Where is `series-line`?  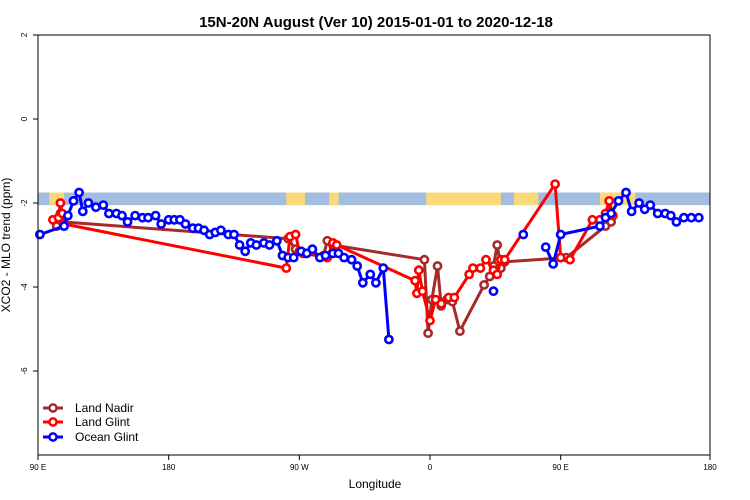
series-line is located at coordinates (215, 265).